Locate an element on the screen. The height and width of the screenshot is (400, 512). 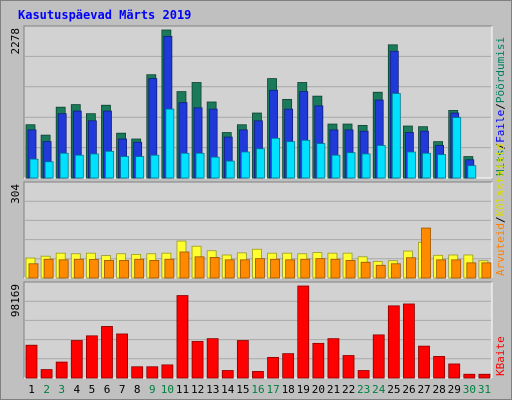
x-tick-label: 23 is located at coordinates (363, 389).